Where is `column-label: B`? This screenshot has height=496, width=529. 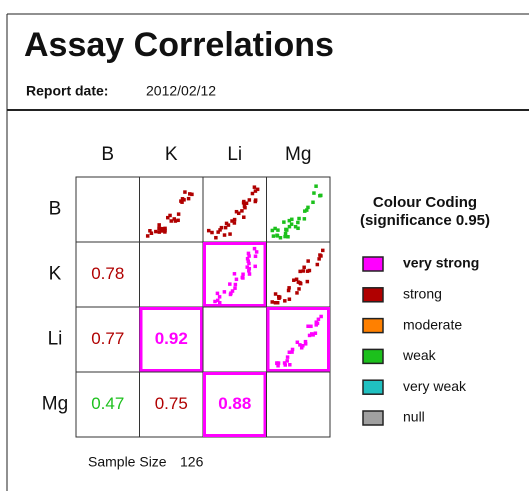
column-label: B is located at coordinates (107, 154).